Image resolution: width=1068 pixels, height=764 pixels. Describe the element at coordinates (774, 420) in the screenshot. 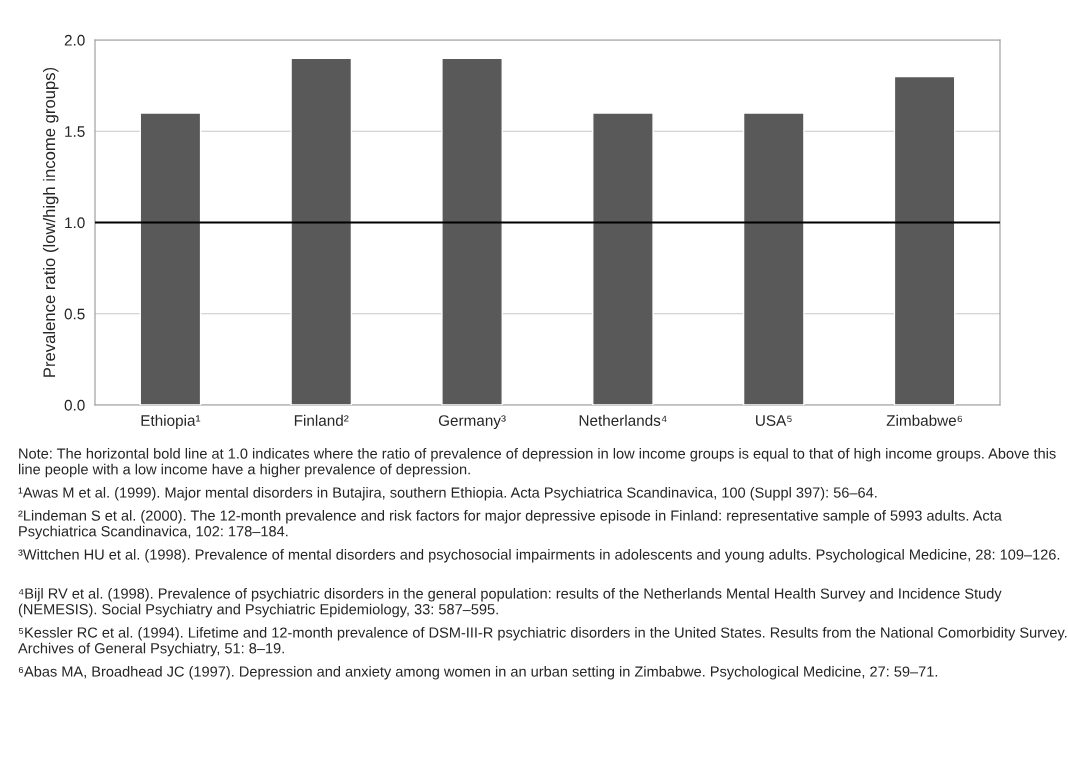

I see `x-tick-label: USA⁵` at that location.